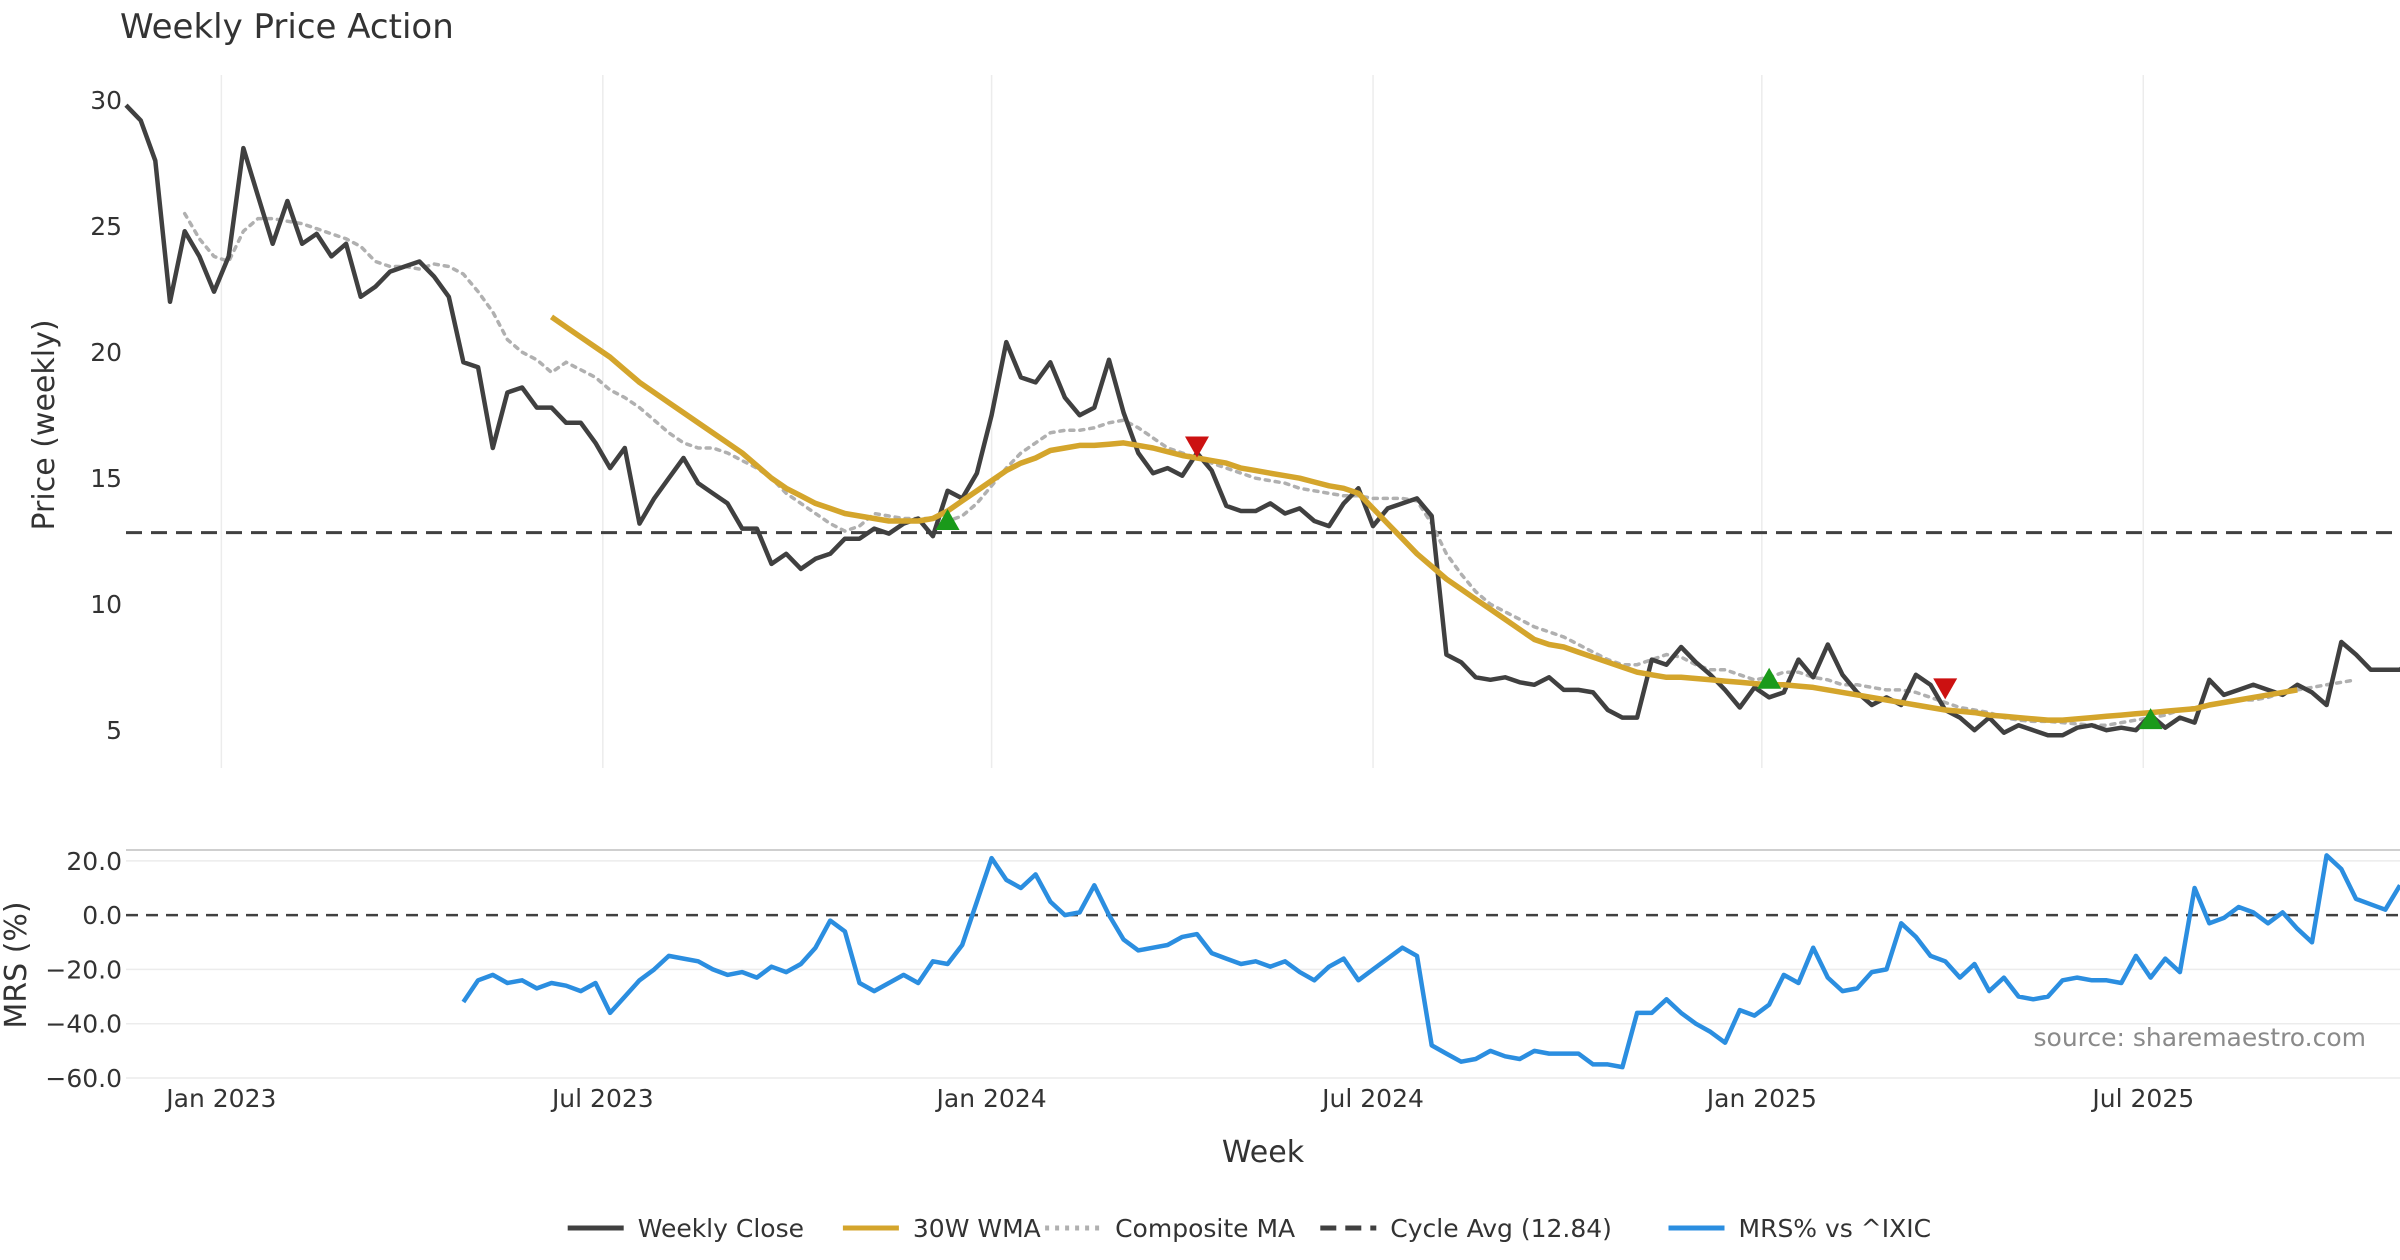 The width and height of the screenshot is (2400, 1260). What do you see at coordinates (2200, 1037) in the screenshot?
I see `source-note: source: sharemaestro.com` at bounding box center [2200, 1037].